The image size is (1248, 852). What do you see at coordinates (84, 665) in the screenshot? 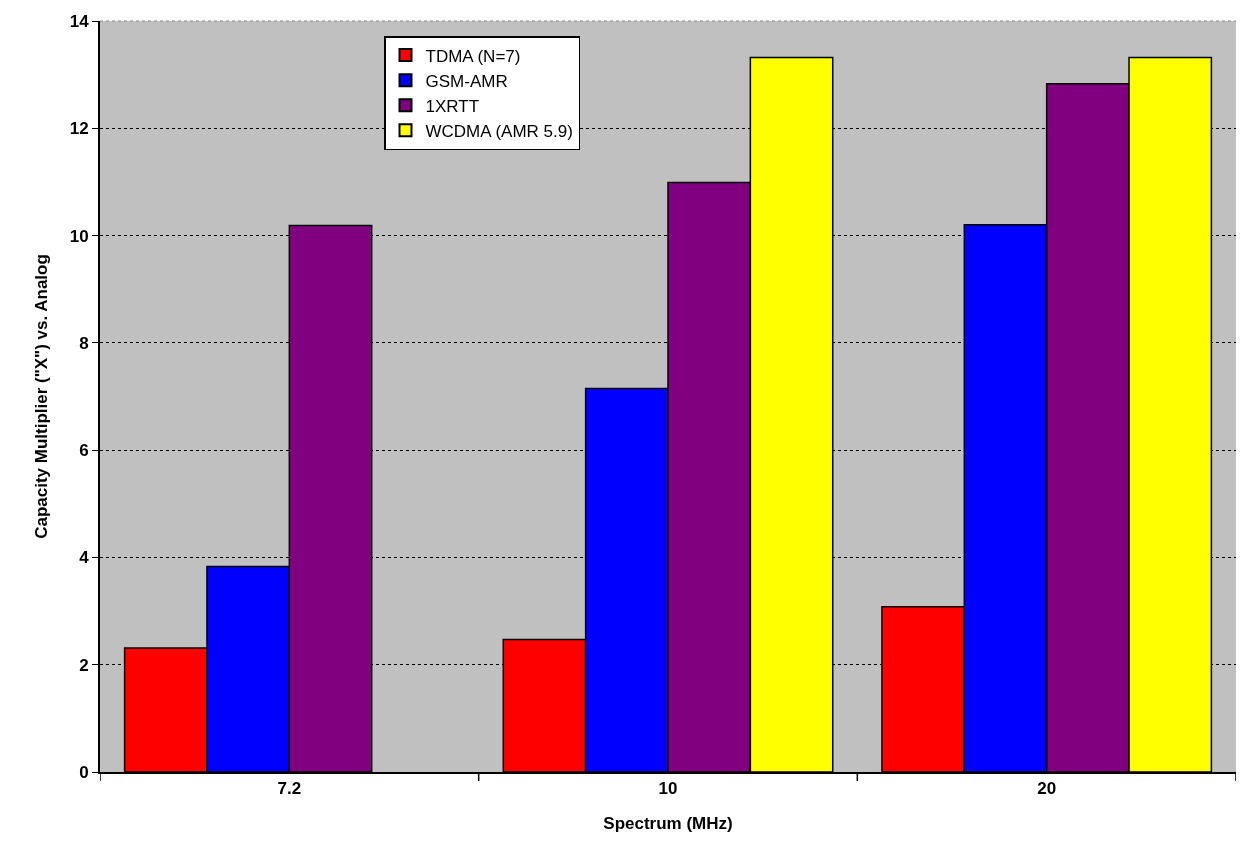
I see `y-tick-label: 2` at bounding box center [84, 665].